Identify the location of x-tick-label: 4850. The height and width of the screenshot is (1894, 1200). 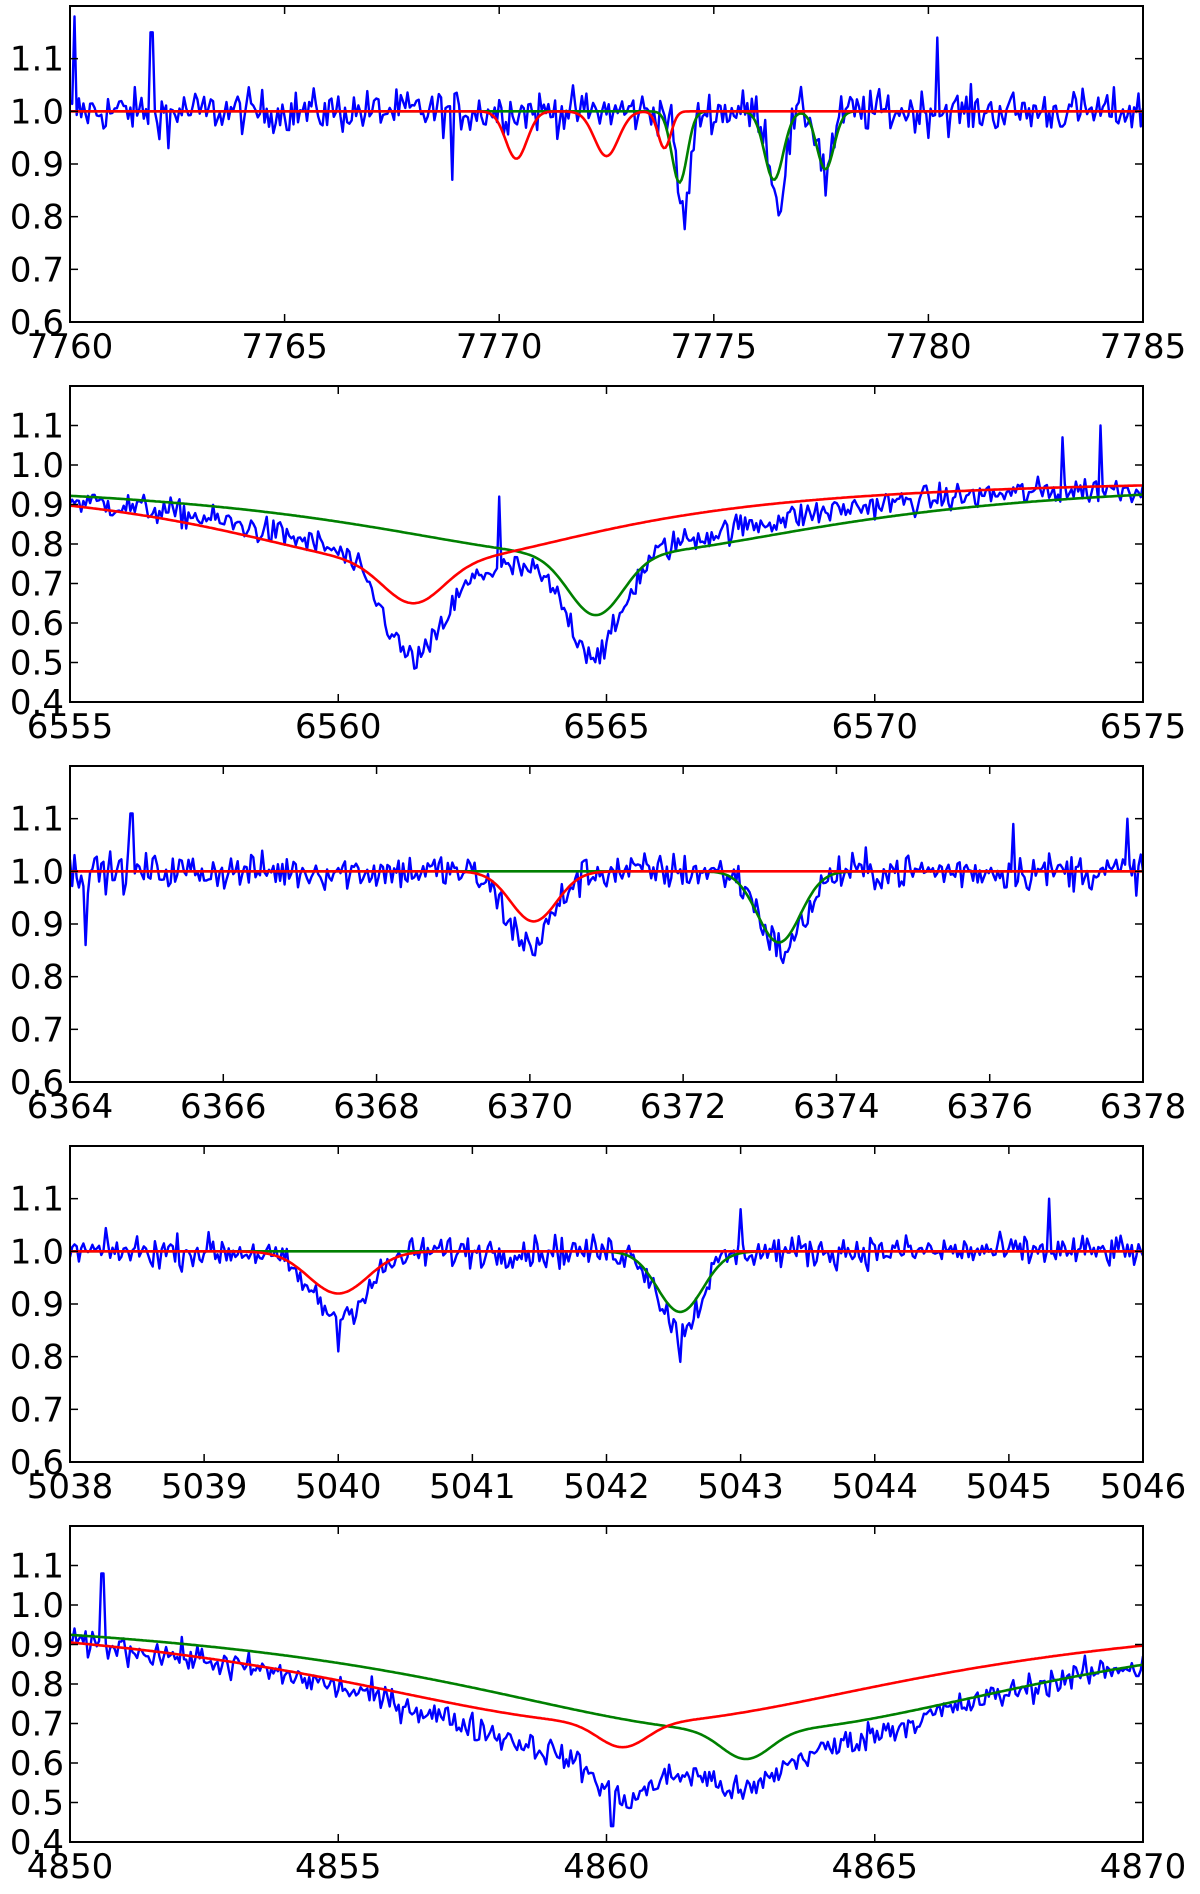
(70, 1867).